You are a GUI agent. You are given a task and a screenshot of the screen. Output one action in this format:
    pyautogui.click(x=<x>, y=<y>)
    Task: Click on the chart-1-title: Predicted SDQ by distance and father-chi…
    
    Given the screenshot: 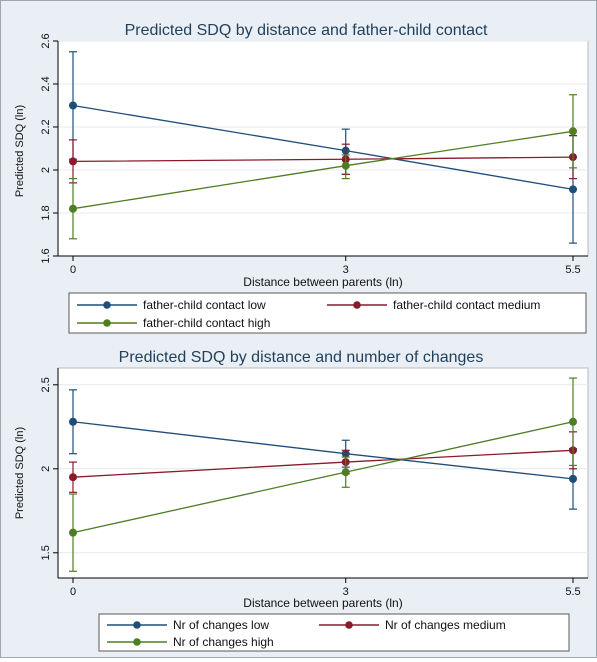 What is the action you would take?
    pyautogui.click(x=306, y=30)
    